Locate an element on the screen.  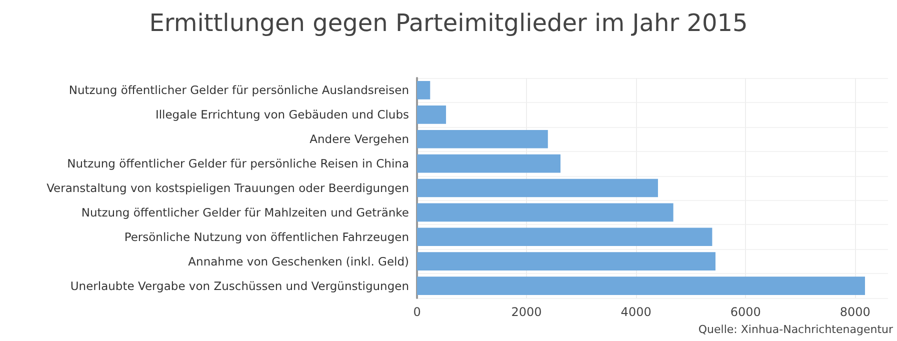
chart-title: Ermittlungen gegen Parteimitglieder im Jahr 2015 is located at coordinates (448, 23).